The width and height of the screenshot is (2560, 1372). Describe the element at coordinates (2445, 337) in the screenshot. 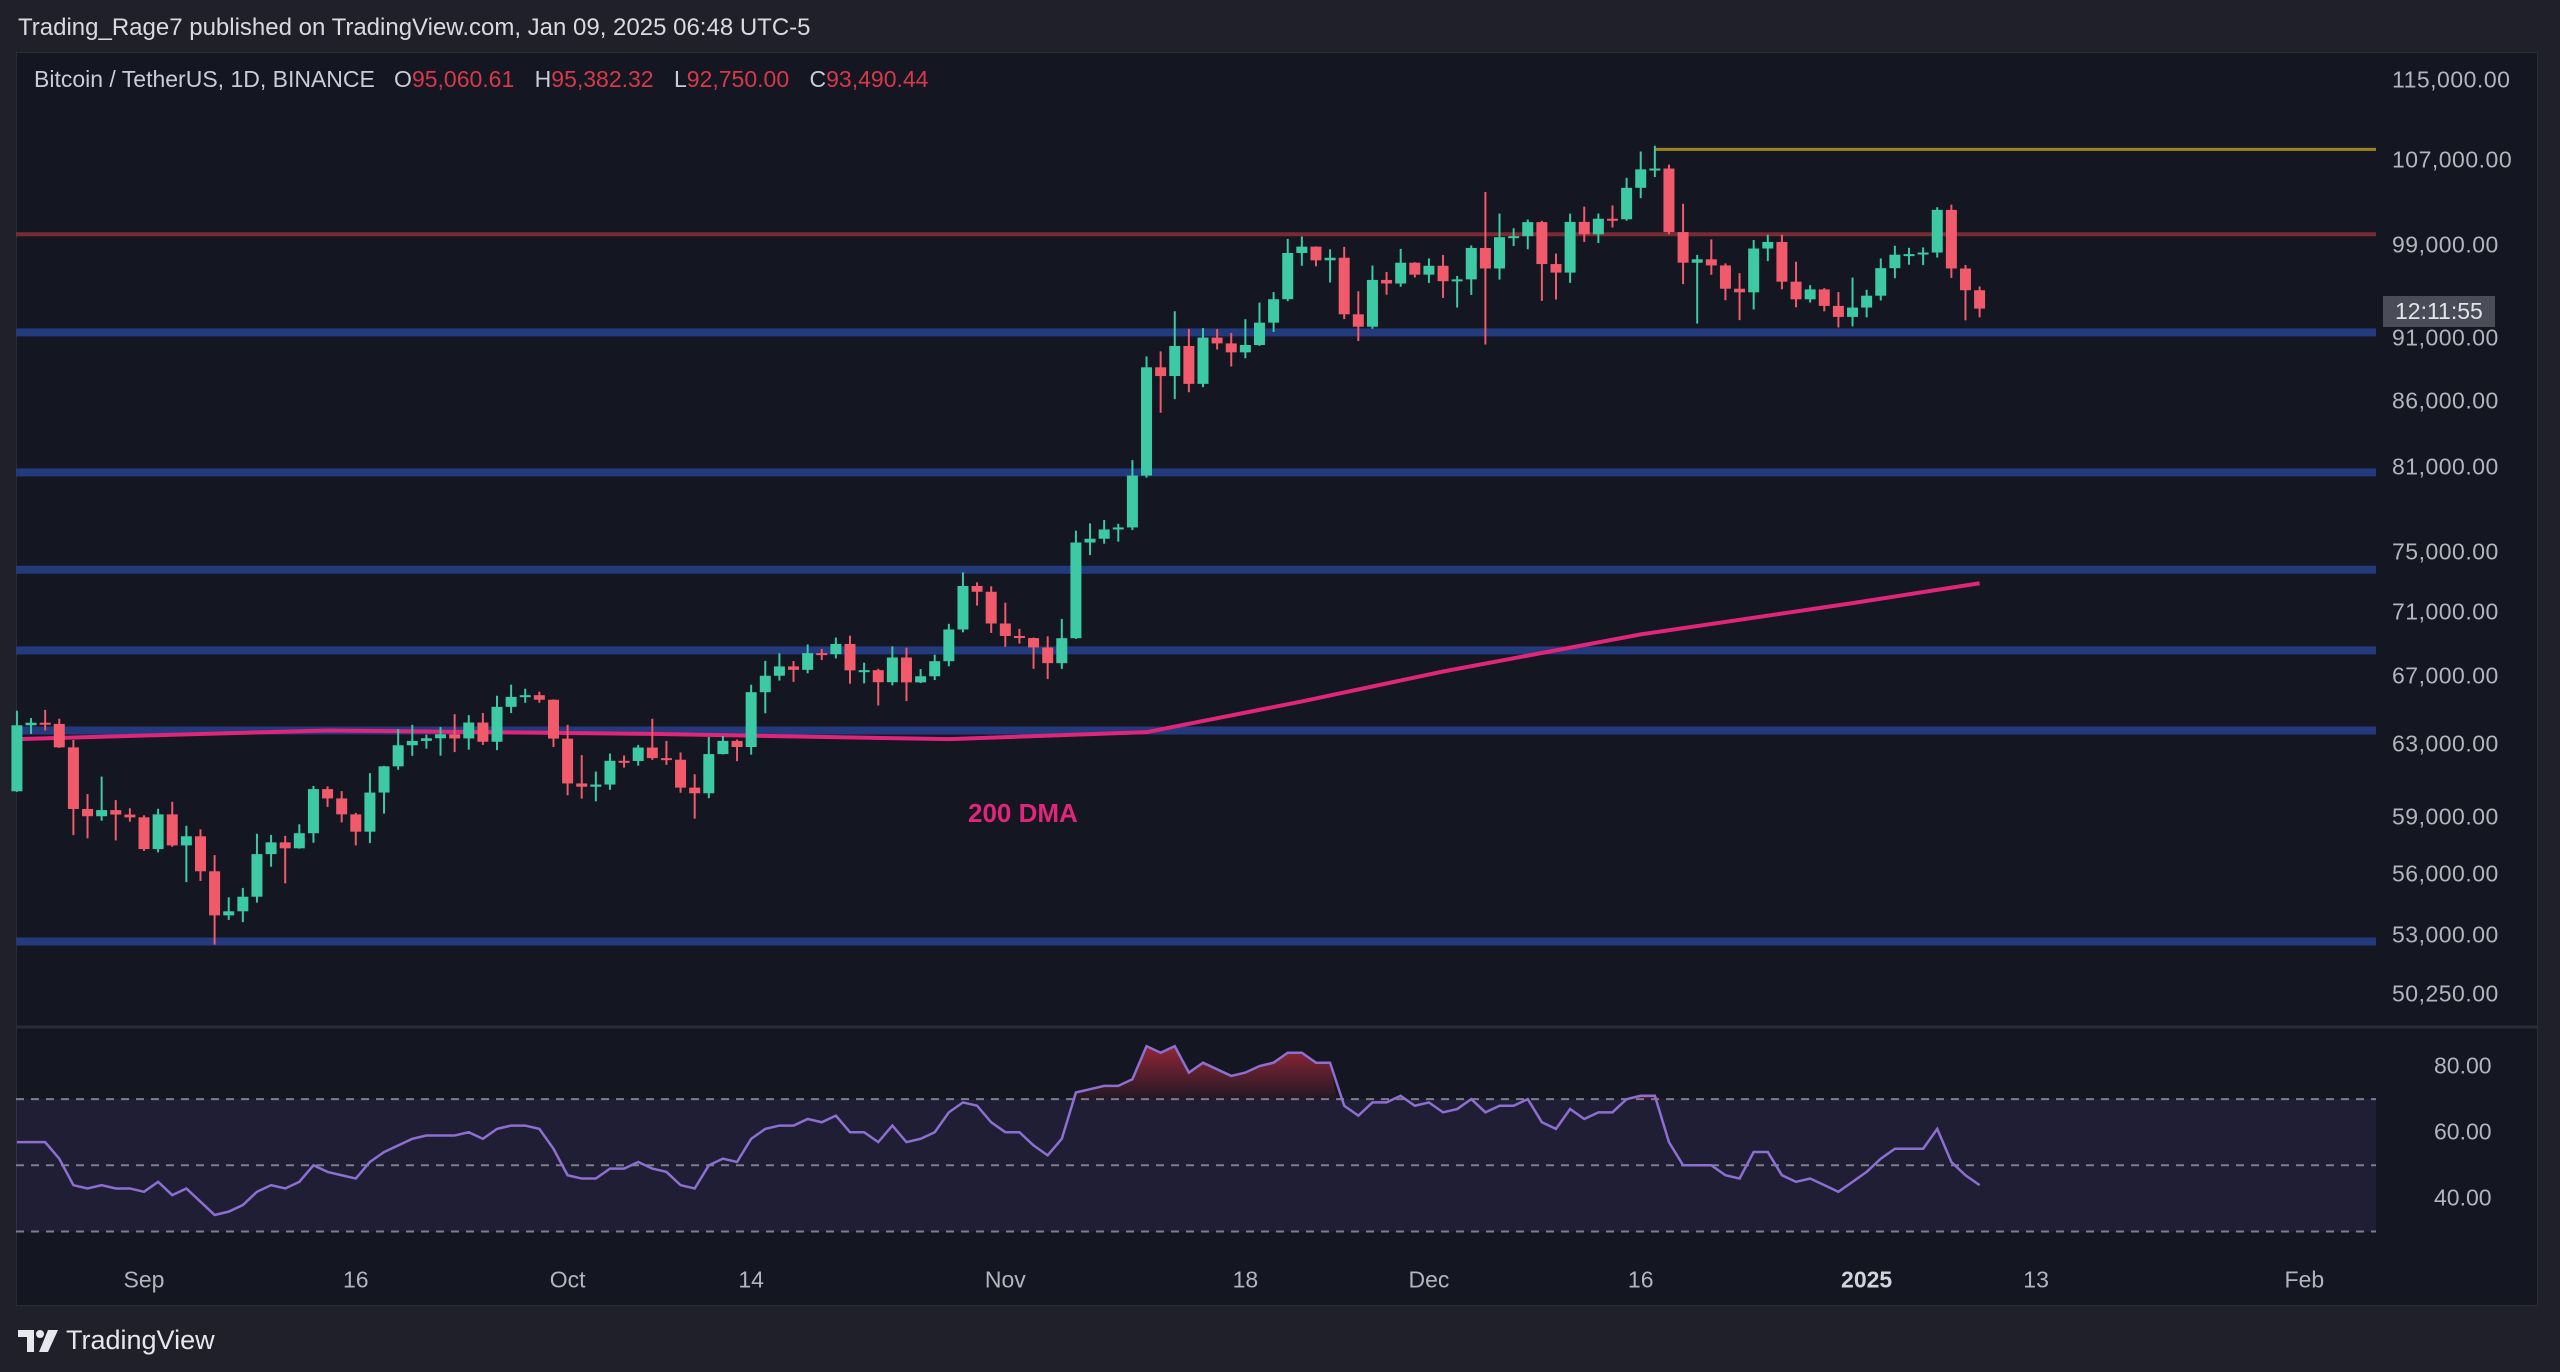

I see `price-tick: 91,000.00` at that location.